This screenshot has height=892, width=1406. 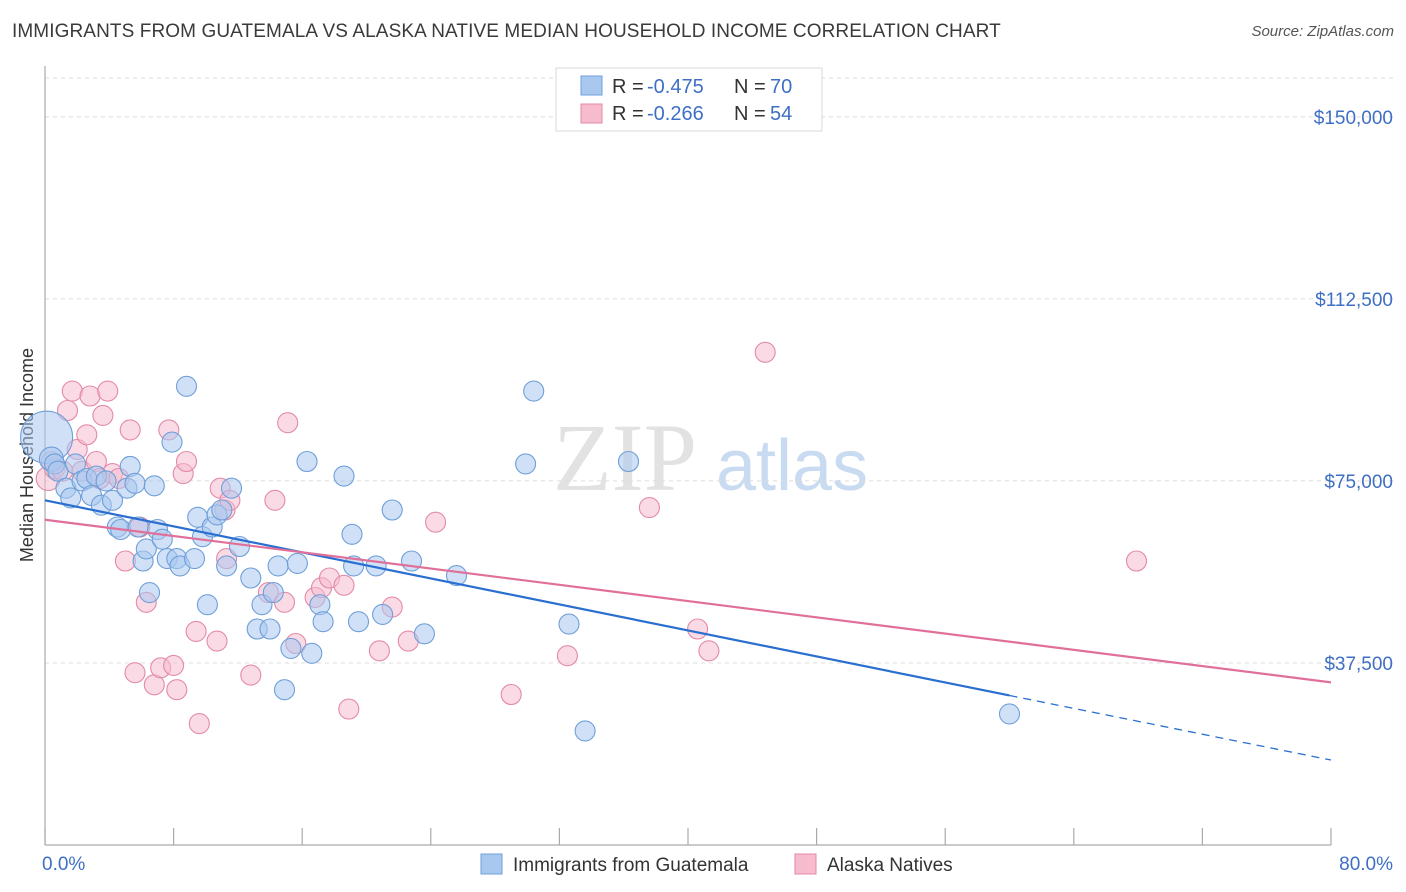 I want to click on y-tick-labels: $37,500 $75,000 $112,500 $150,000, so click(x=1353, y=391).